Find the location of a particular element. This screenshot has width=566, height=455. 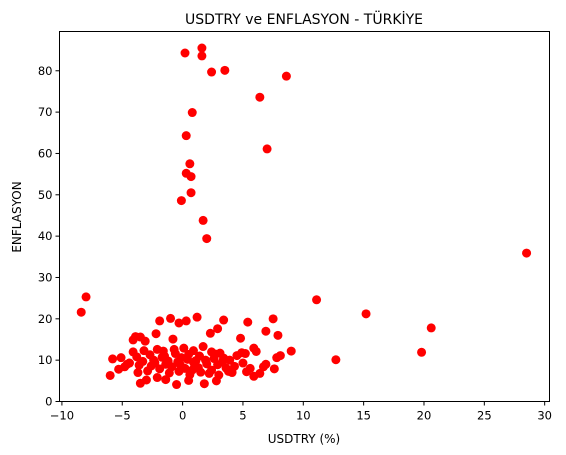

y-tick-label: 60 is located at coordinates (45, 153).